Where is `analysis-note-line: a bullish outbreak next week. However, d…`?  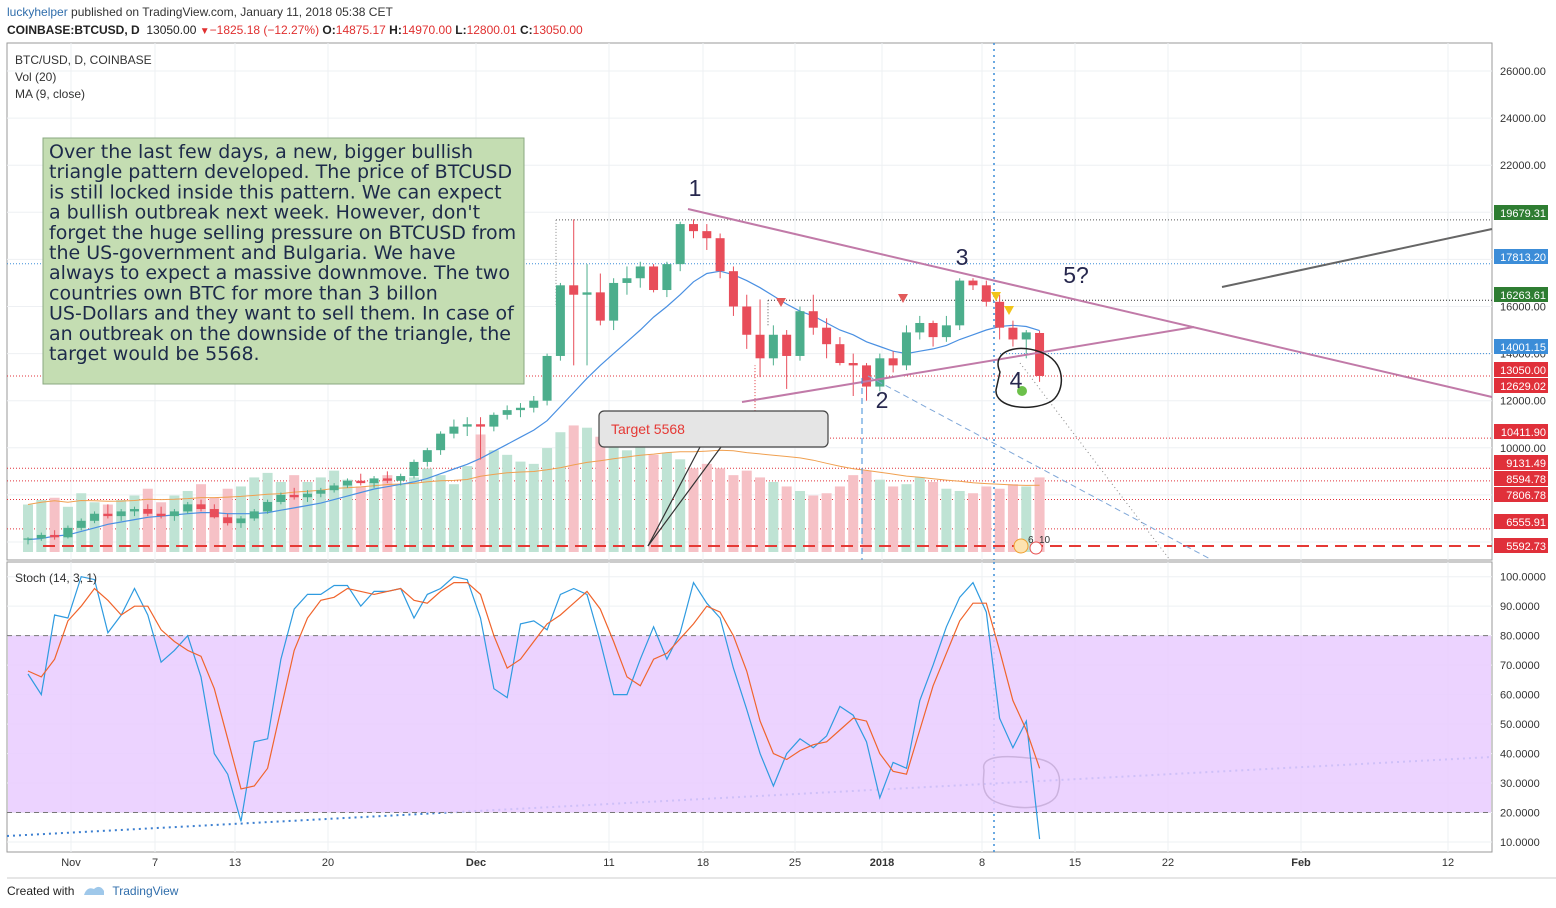
analysis-note-line: a bullish outbreak next week. However, d… is located at coordinates (264, 213).